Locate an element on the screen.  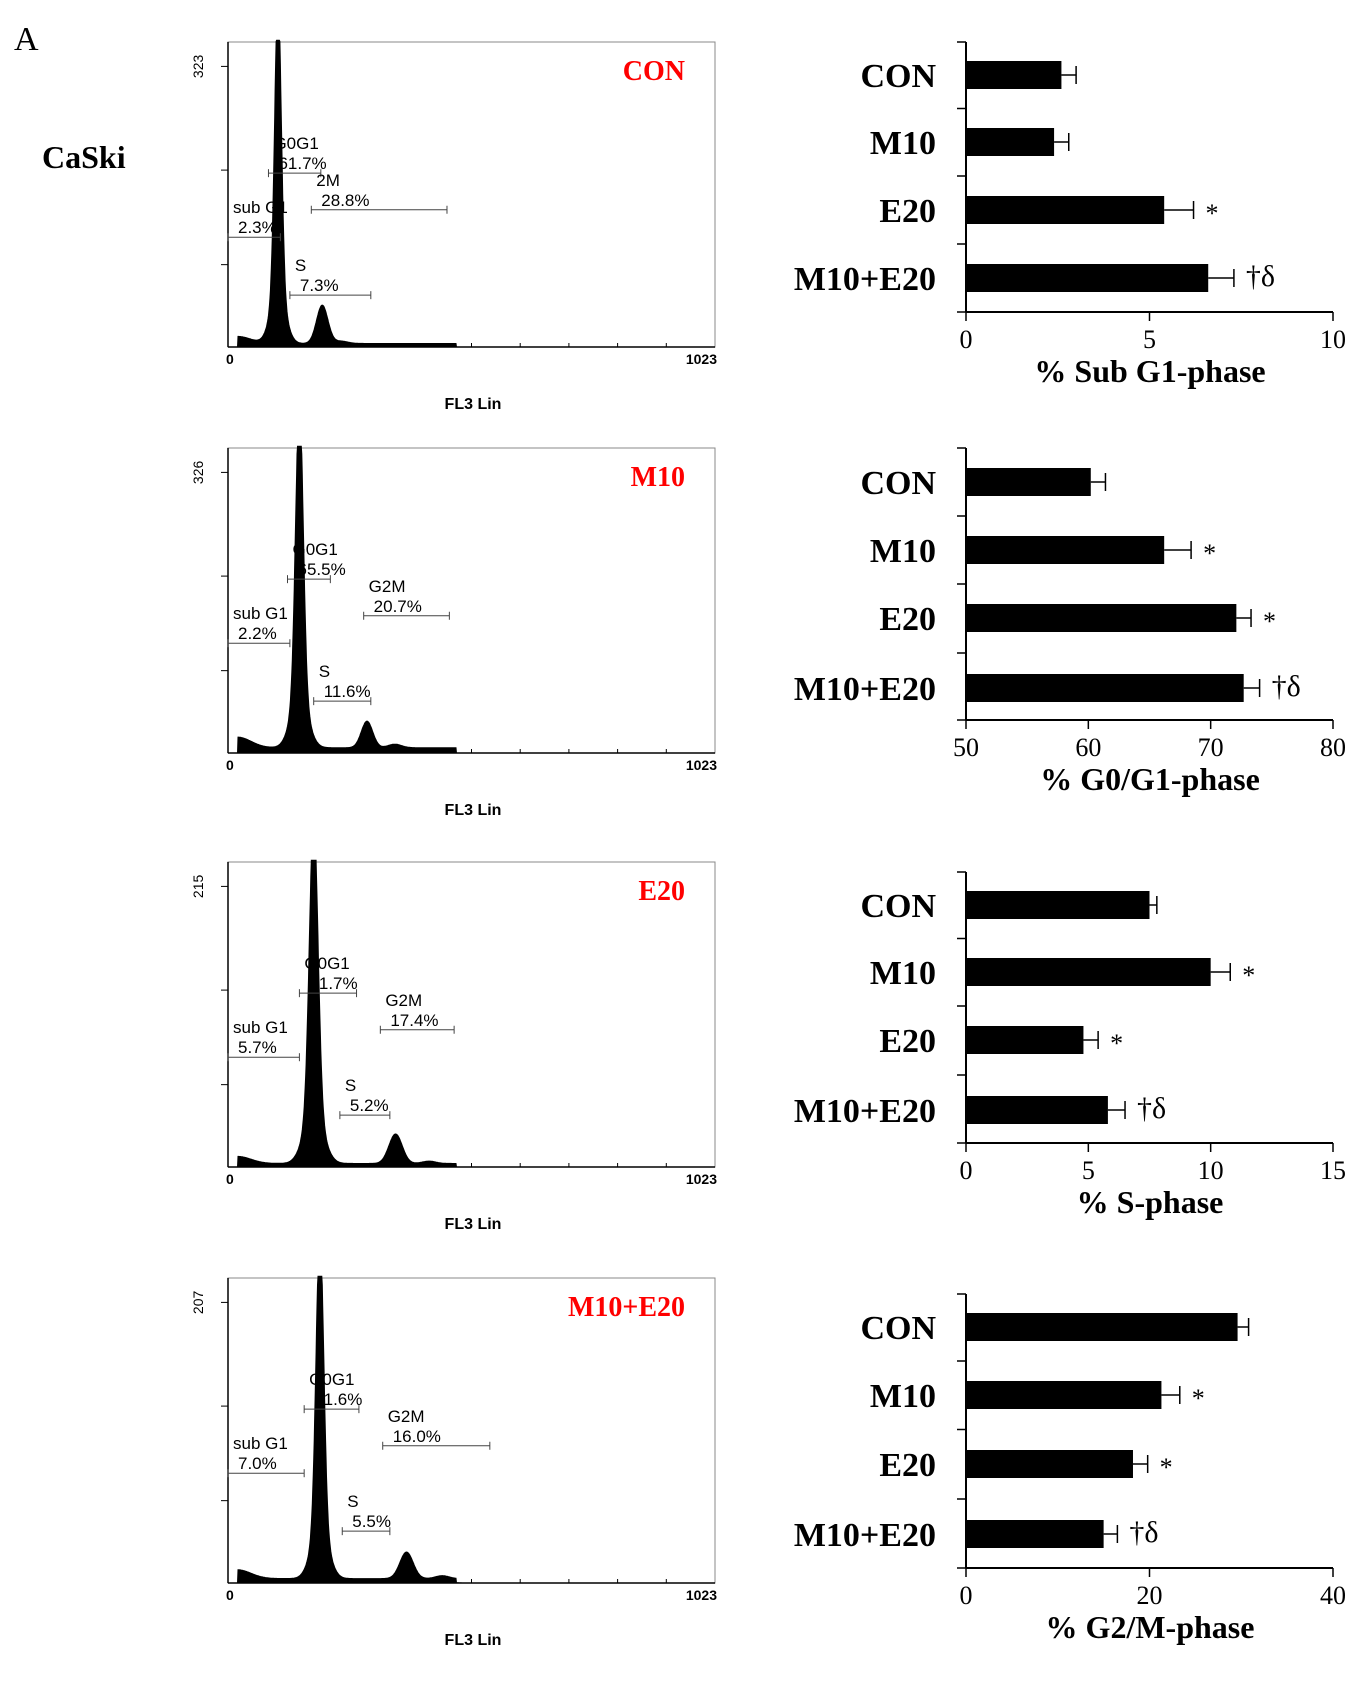
gate-sub-g1: sub G12.3% is located at coordinates (257, 220).